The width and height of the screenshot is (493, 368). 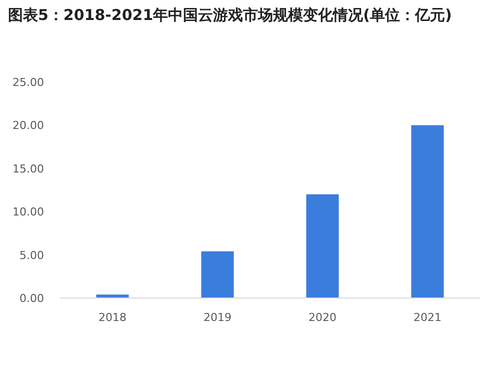 What do you see at coordinates (28, 169) in the screenshot?
I see `y-tick-label: 15.00` at bounding box center [28, 169].